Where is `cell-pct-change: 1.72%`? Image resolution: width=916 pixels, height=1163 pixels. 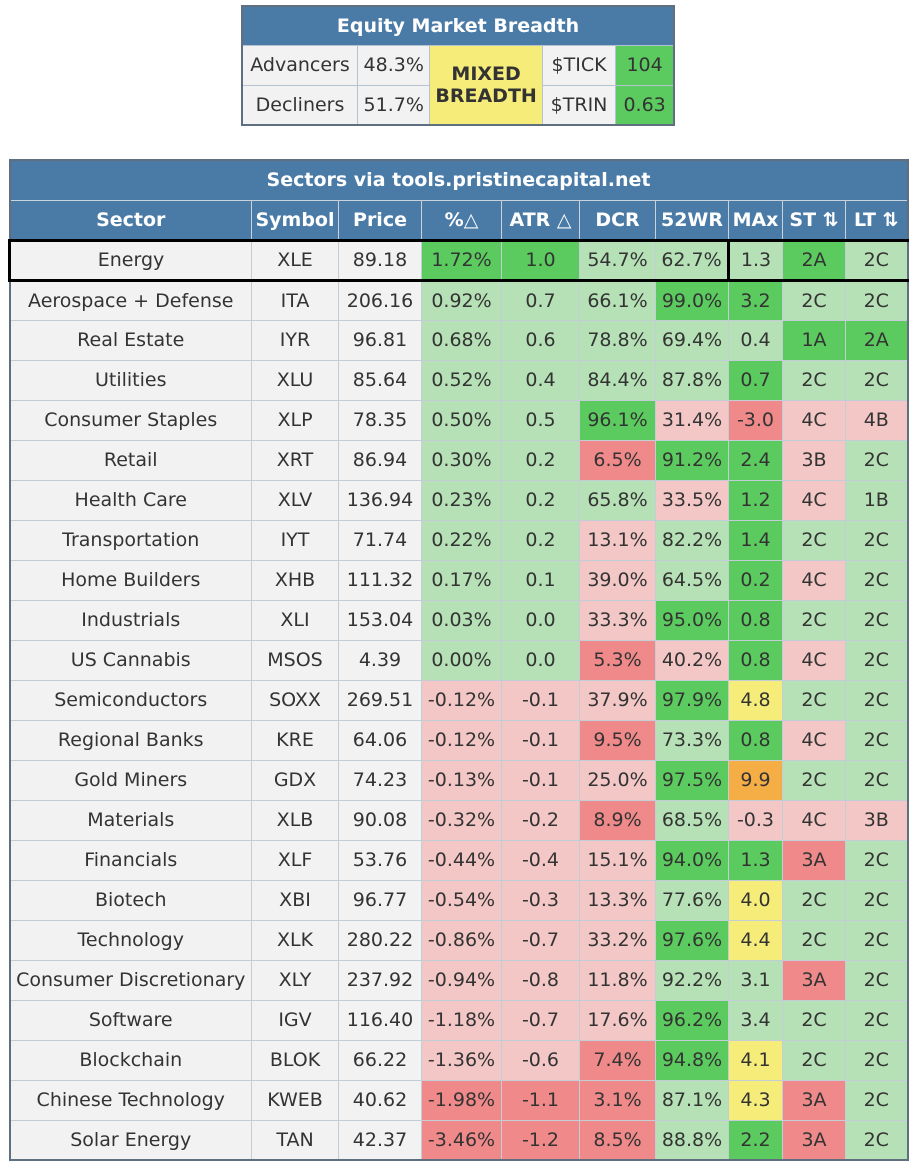
cell-pct-change: 1.72% is located at coordinates (461, 260).